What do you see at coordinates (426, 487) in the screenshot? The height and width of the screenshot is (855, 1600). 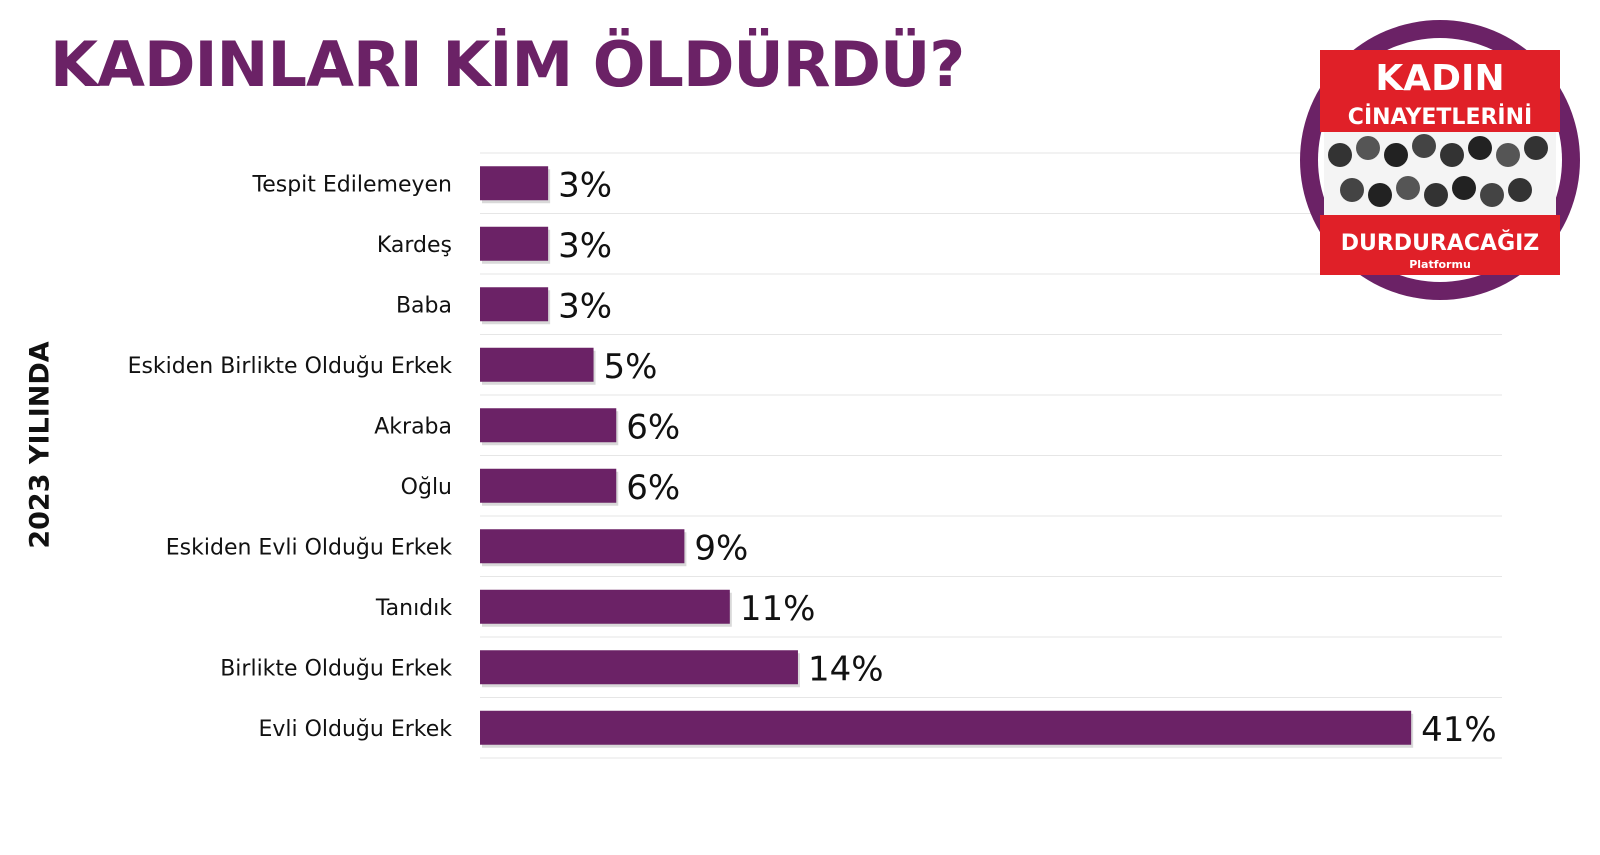 I see `category-label: Oğlu` at bounding box center [426, 487].